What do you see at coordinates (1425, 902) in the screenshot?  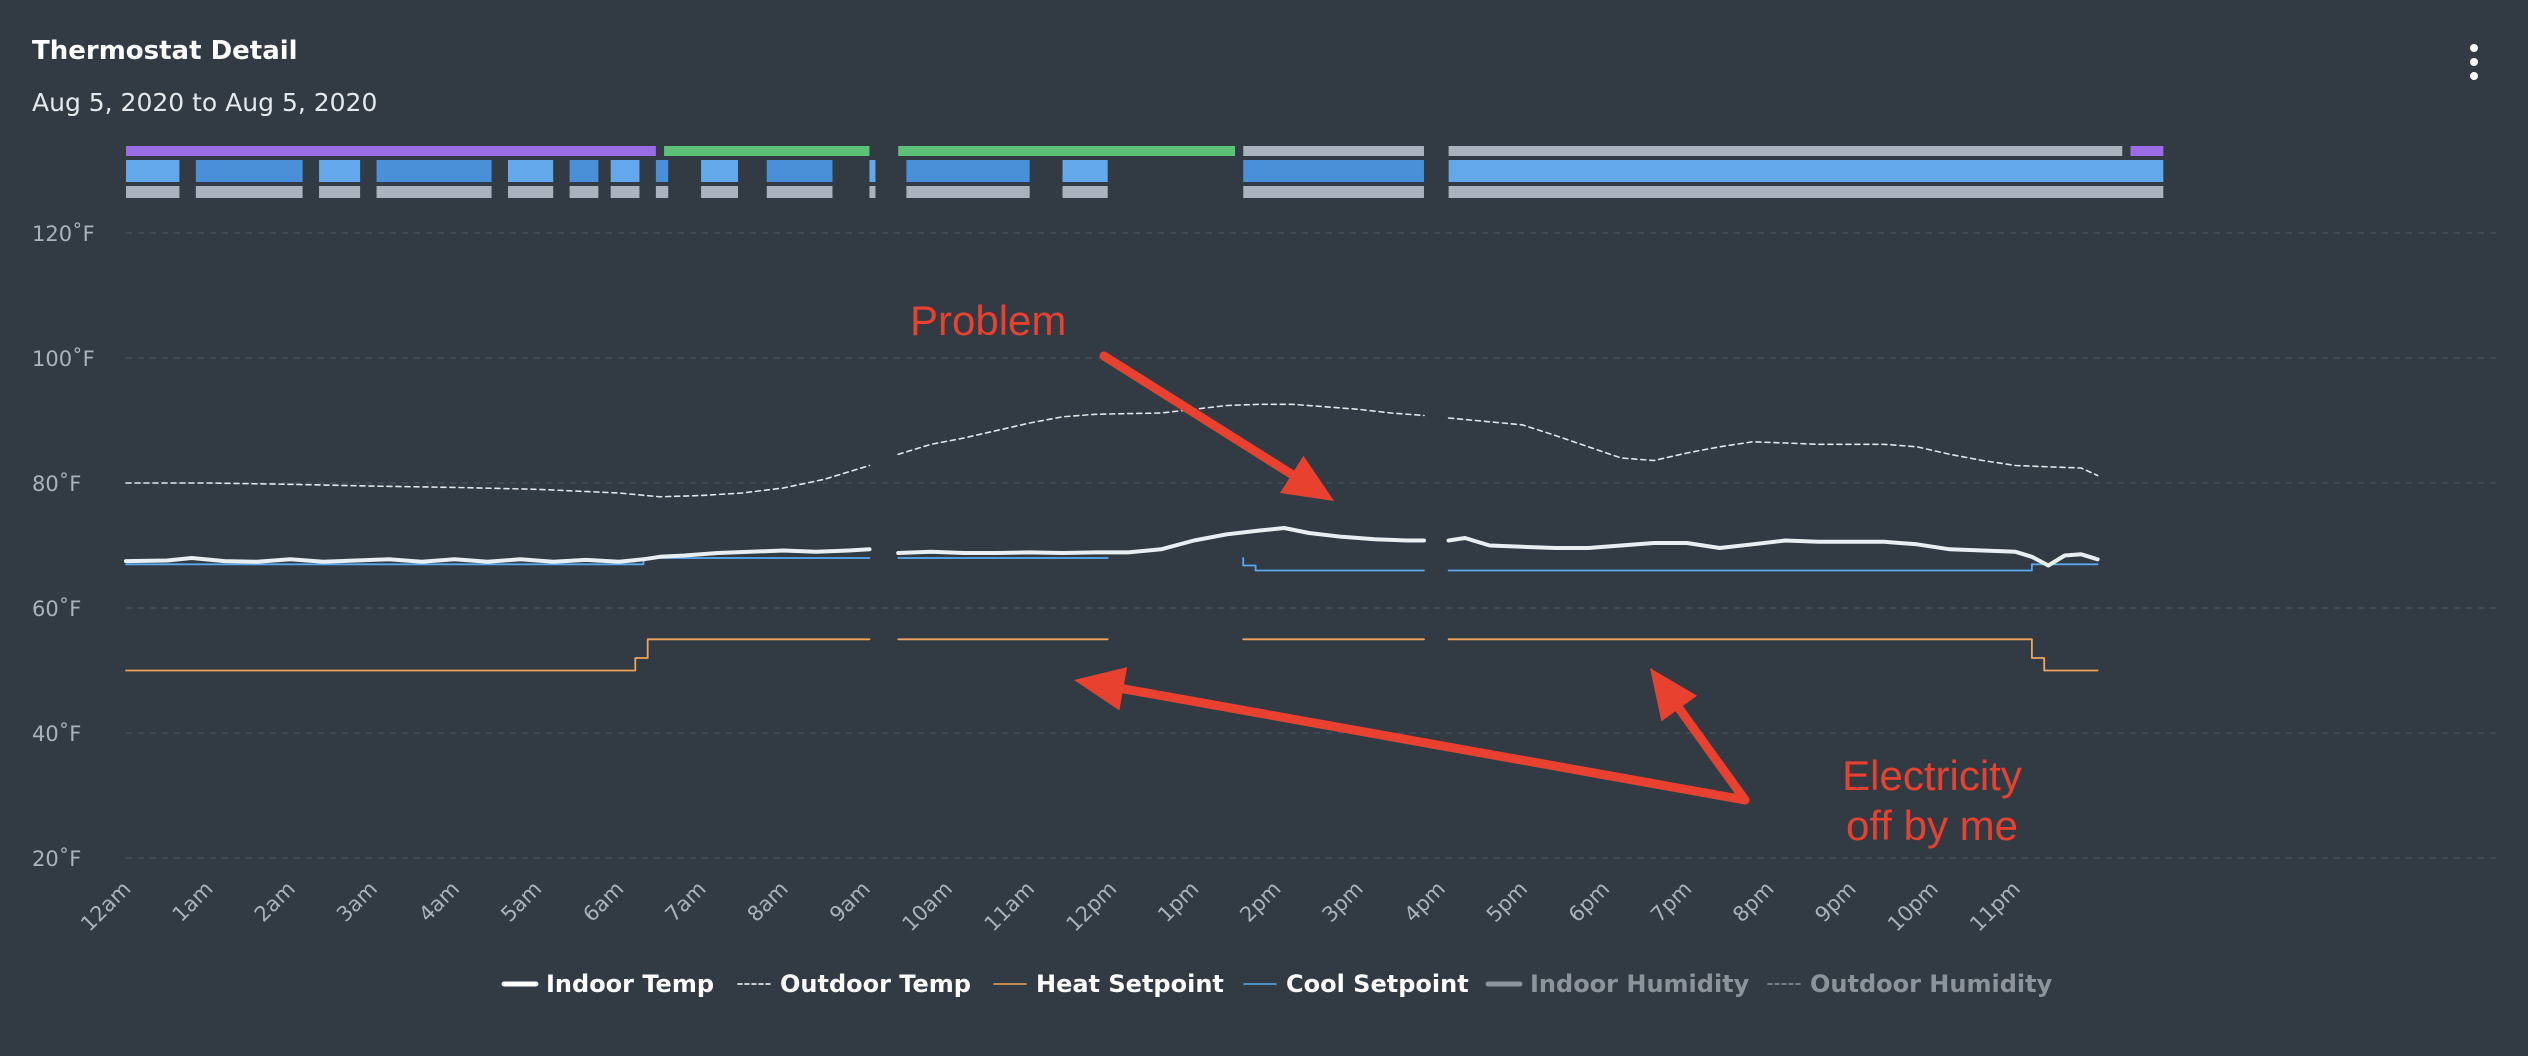 I see `x-tick-label: 4pm` at bounding box center [1425, 902].